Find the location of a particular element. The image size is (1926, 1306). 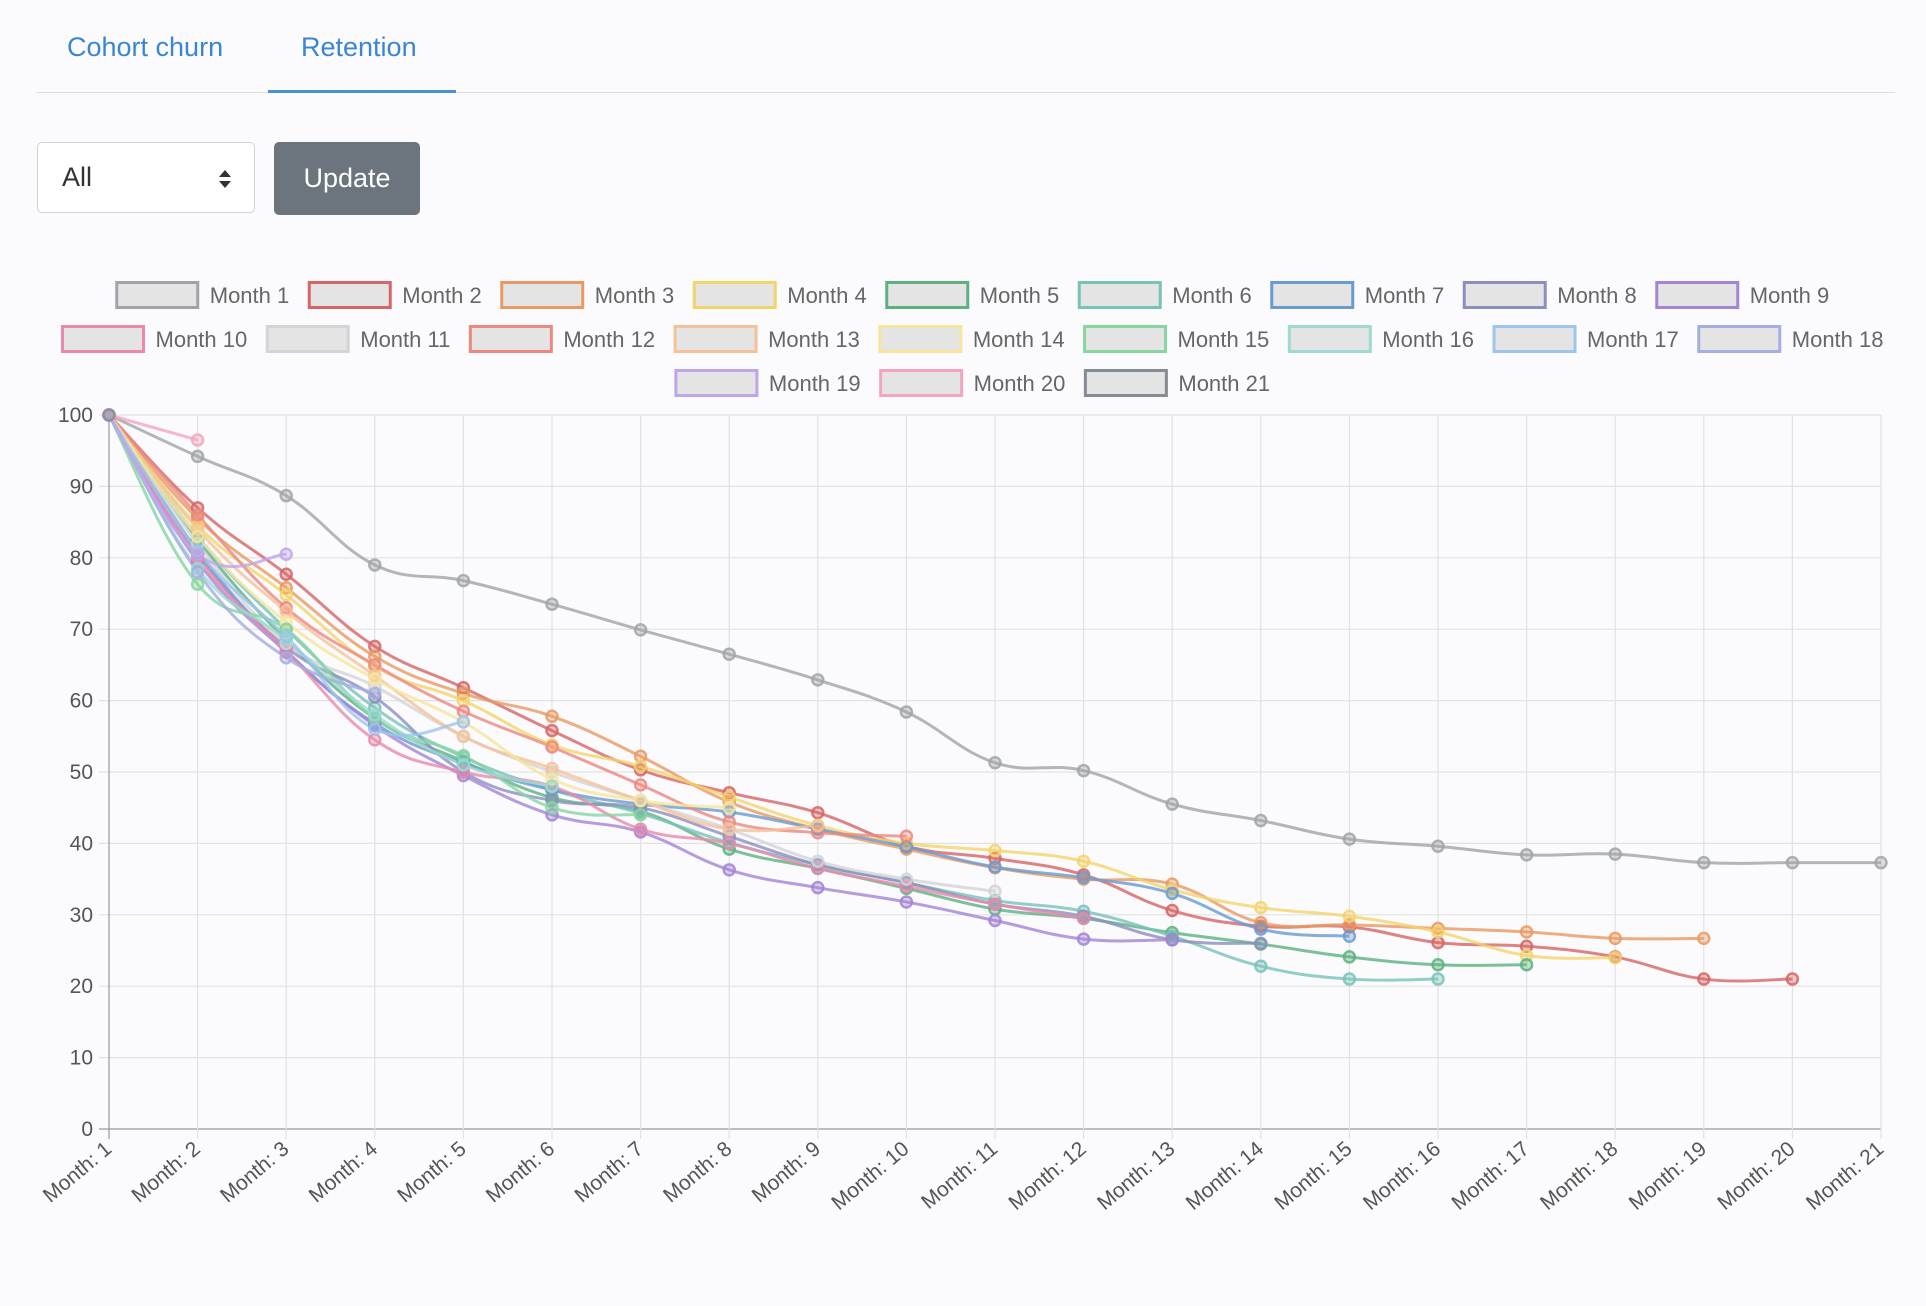

legend-item: Month 6 is located at coordinates (1164, 295).